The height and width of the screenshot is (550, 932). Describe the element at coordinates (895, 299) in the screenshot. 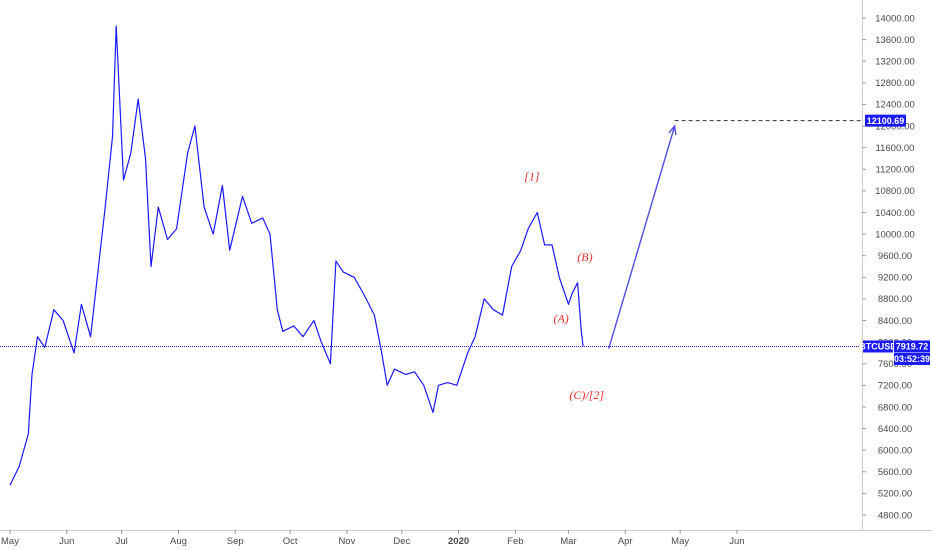

I see `y-tick-label: 8800.00` at that location.